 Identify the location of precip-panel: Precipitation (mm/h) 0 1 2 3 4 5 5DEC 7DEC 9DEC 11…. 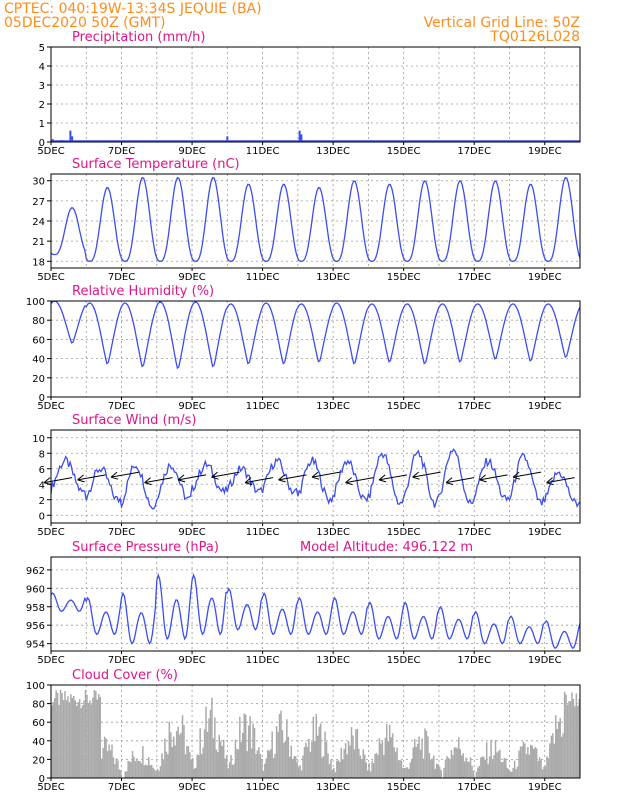
(309, 93).